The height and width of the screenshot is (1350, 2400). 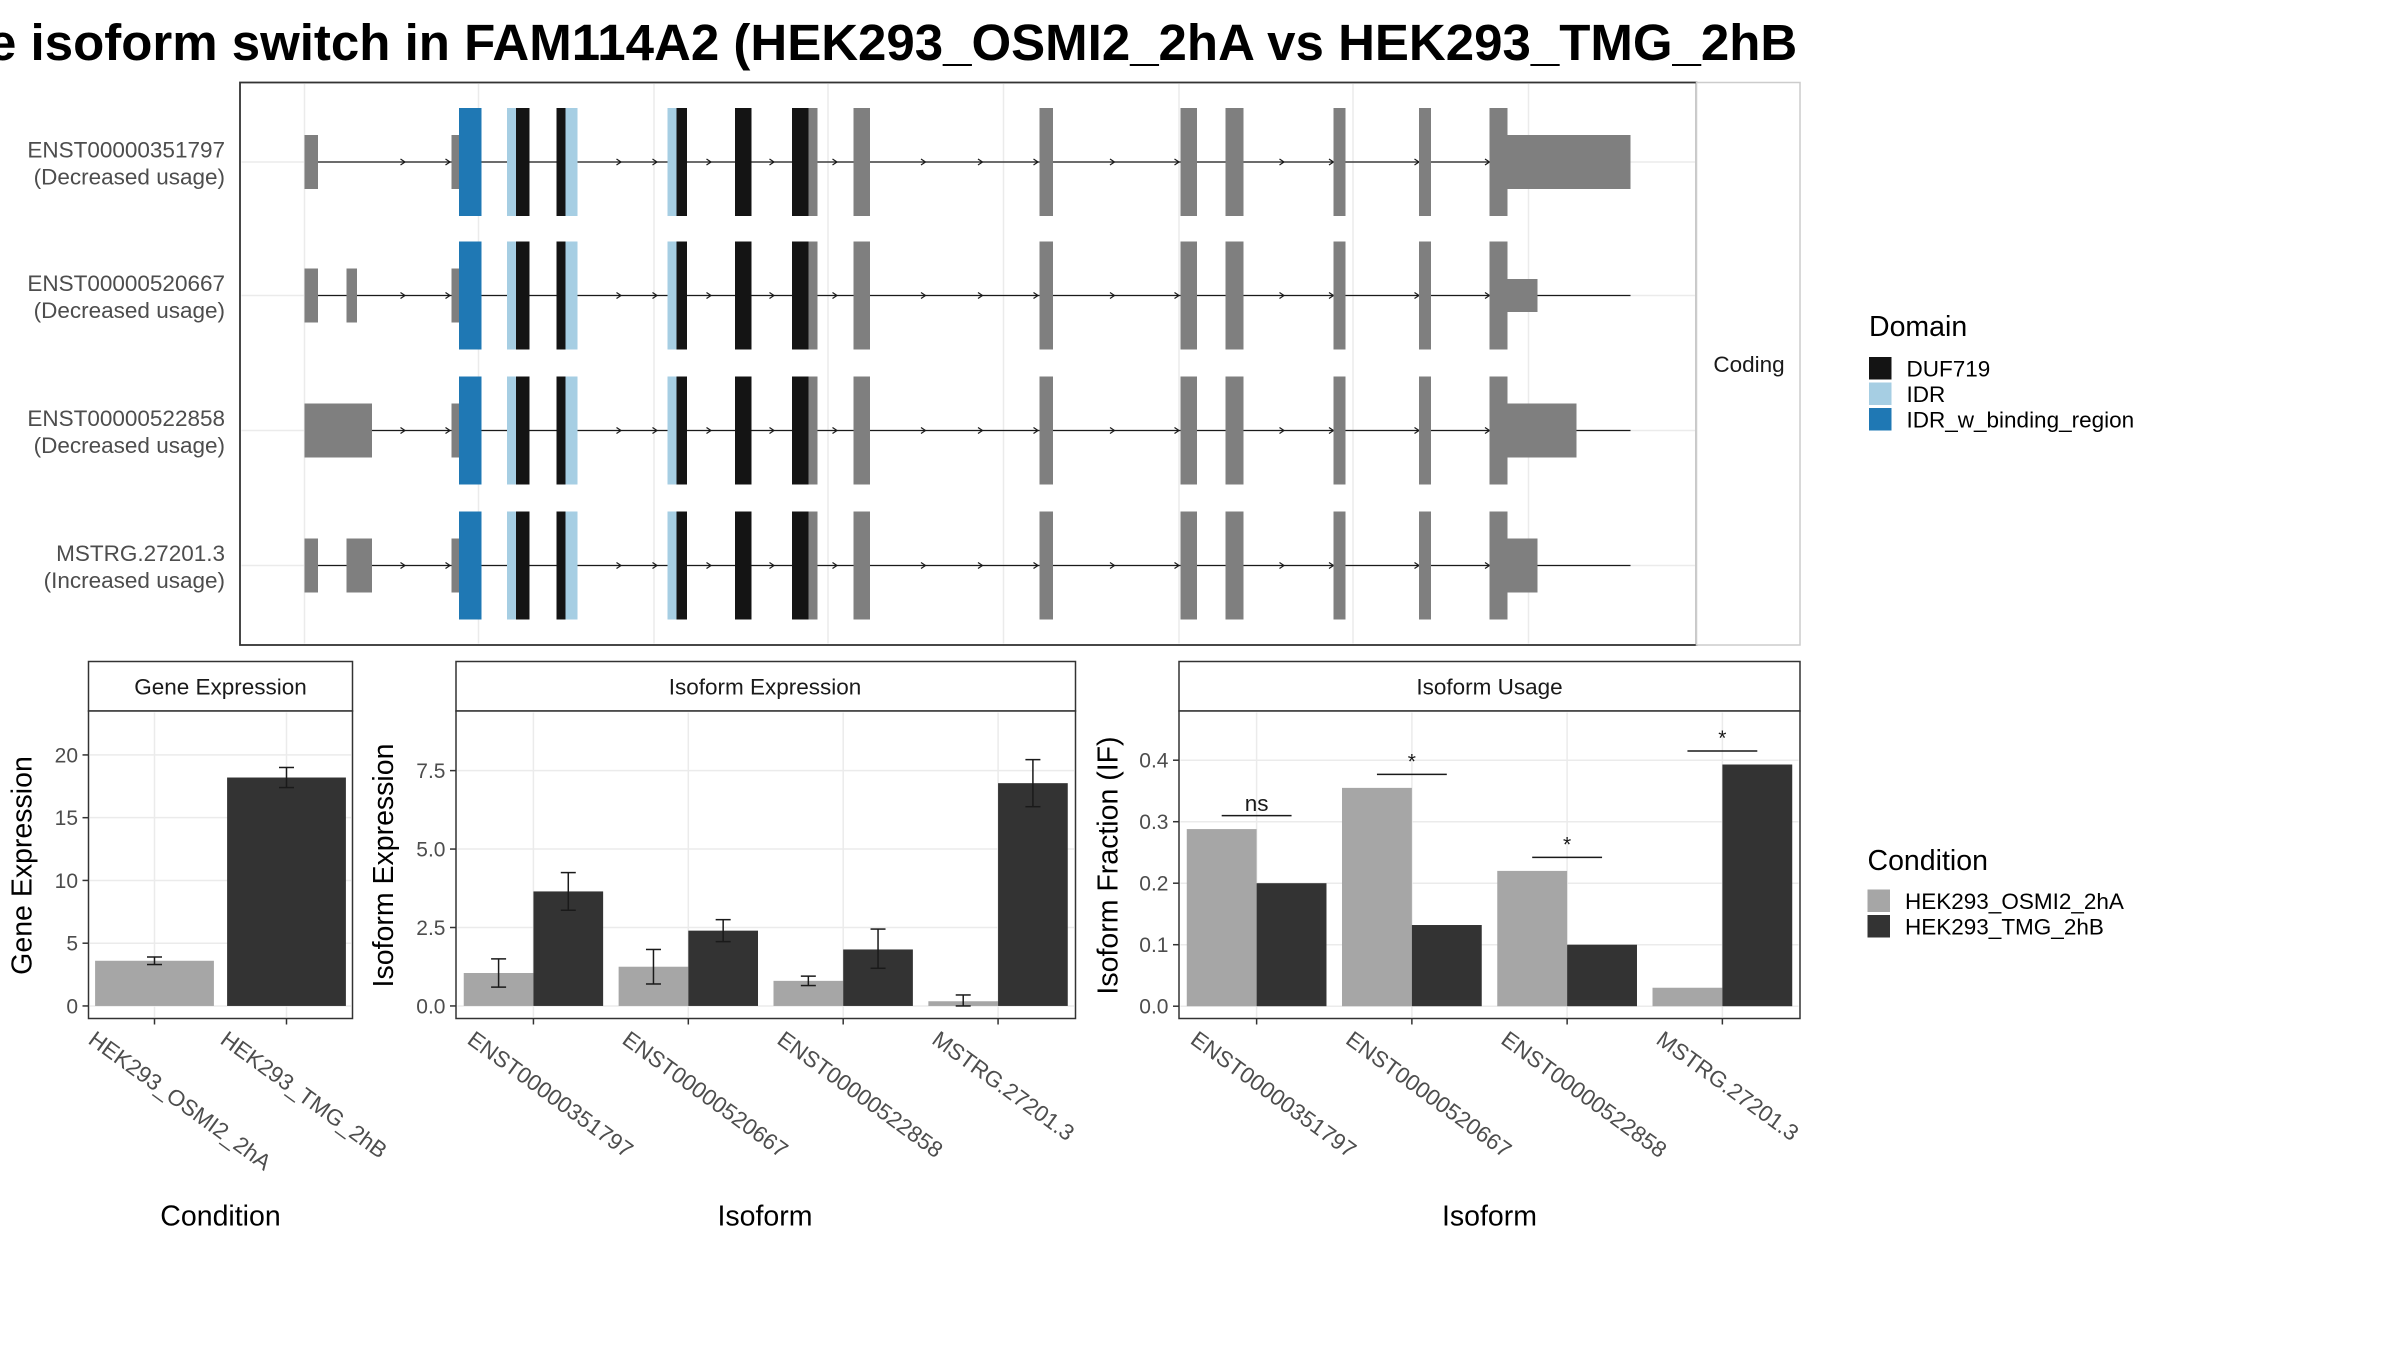 I want to click on bars, so click(x=765, y=882).